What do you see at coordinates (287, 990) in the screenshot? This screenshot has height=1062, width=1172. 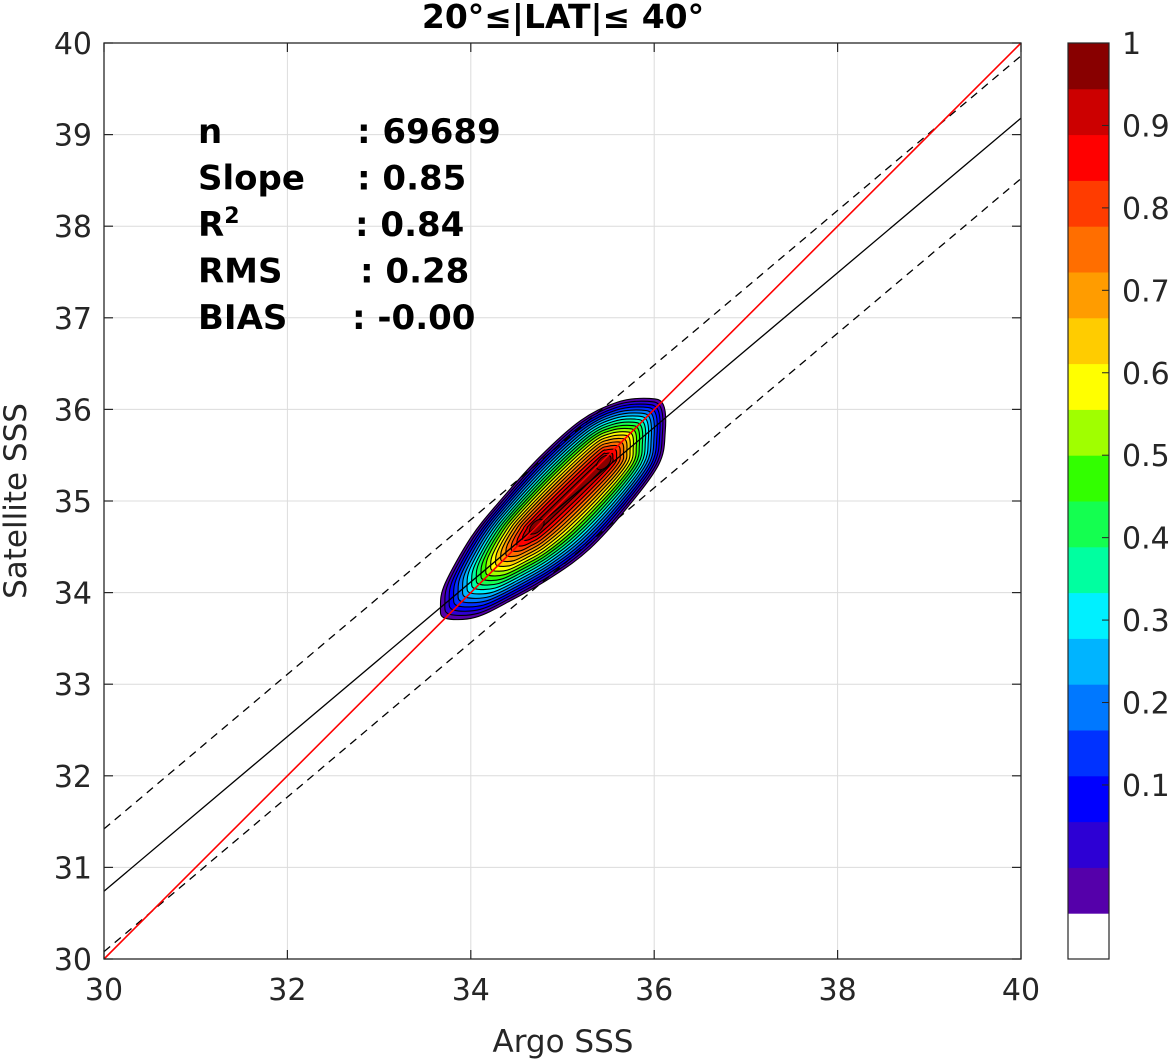 I see `x-tick-label: 32` at bounding box center [287, 990].